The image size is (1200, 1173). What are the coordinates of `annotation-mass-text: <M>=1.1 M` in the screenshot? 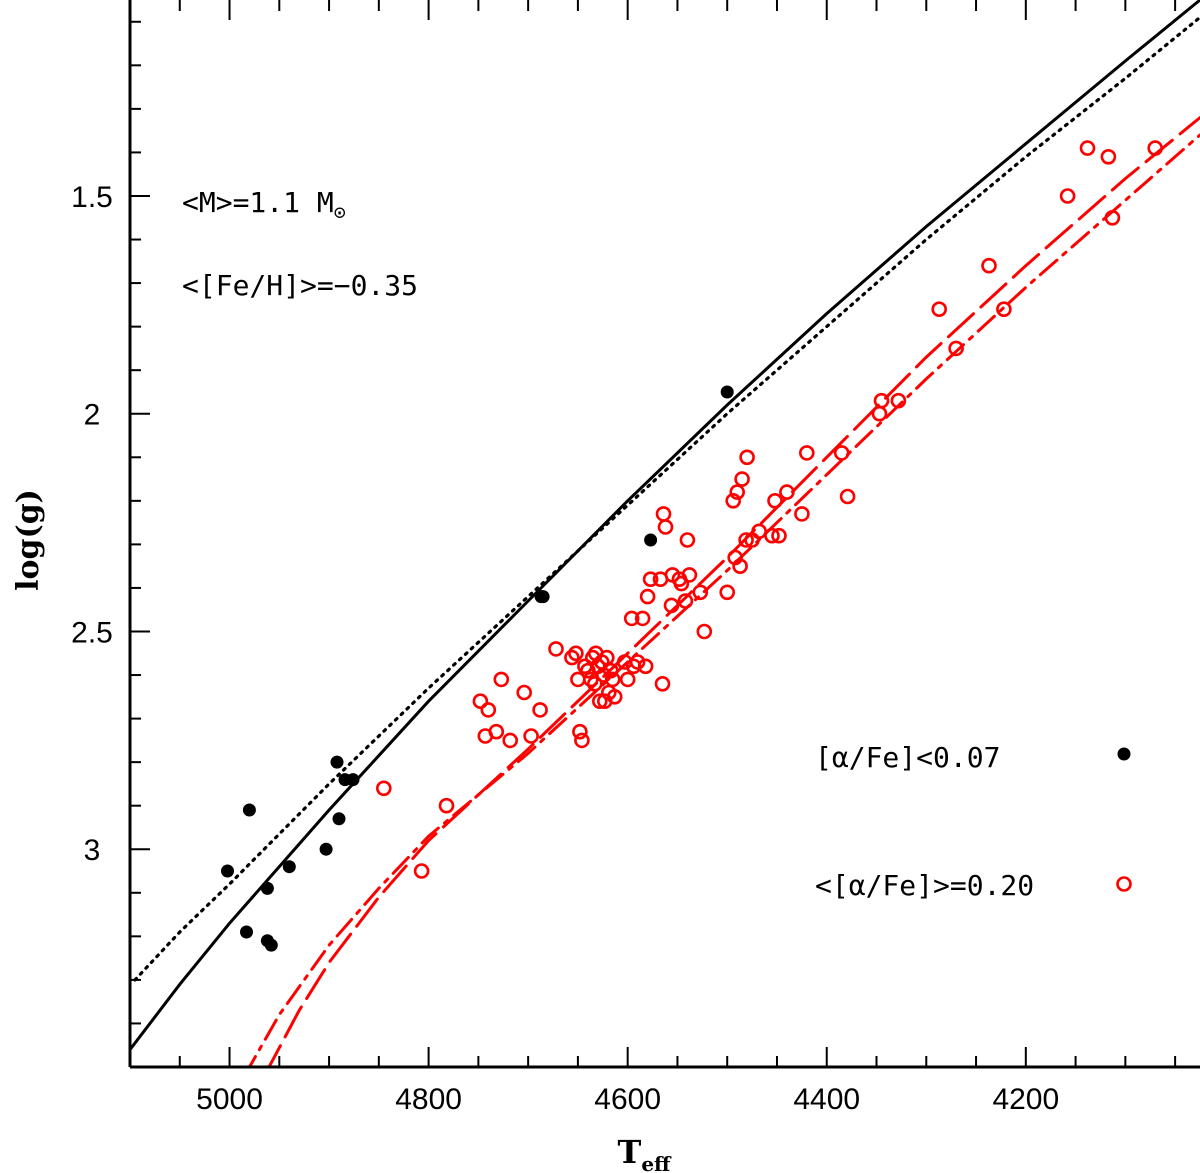 It's located at (258, 202).